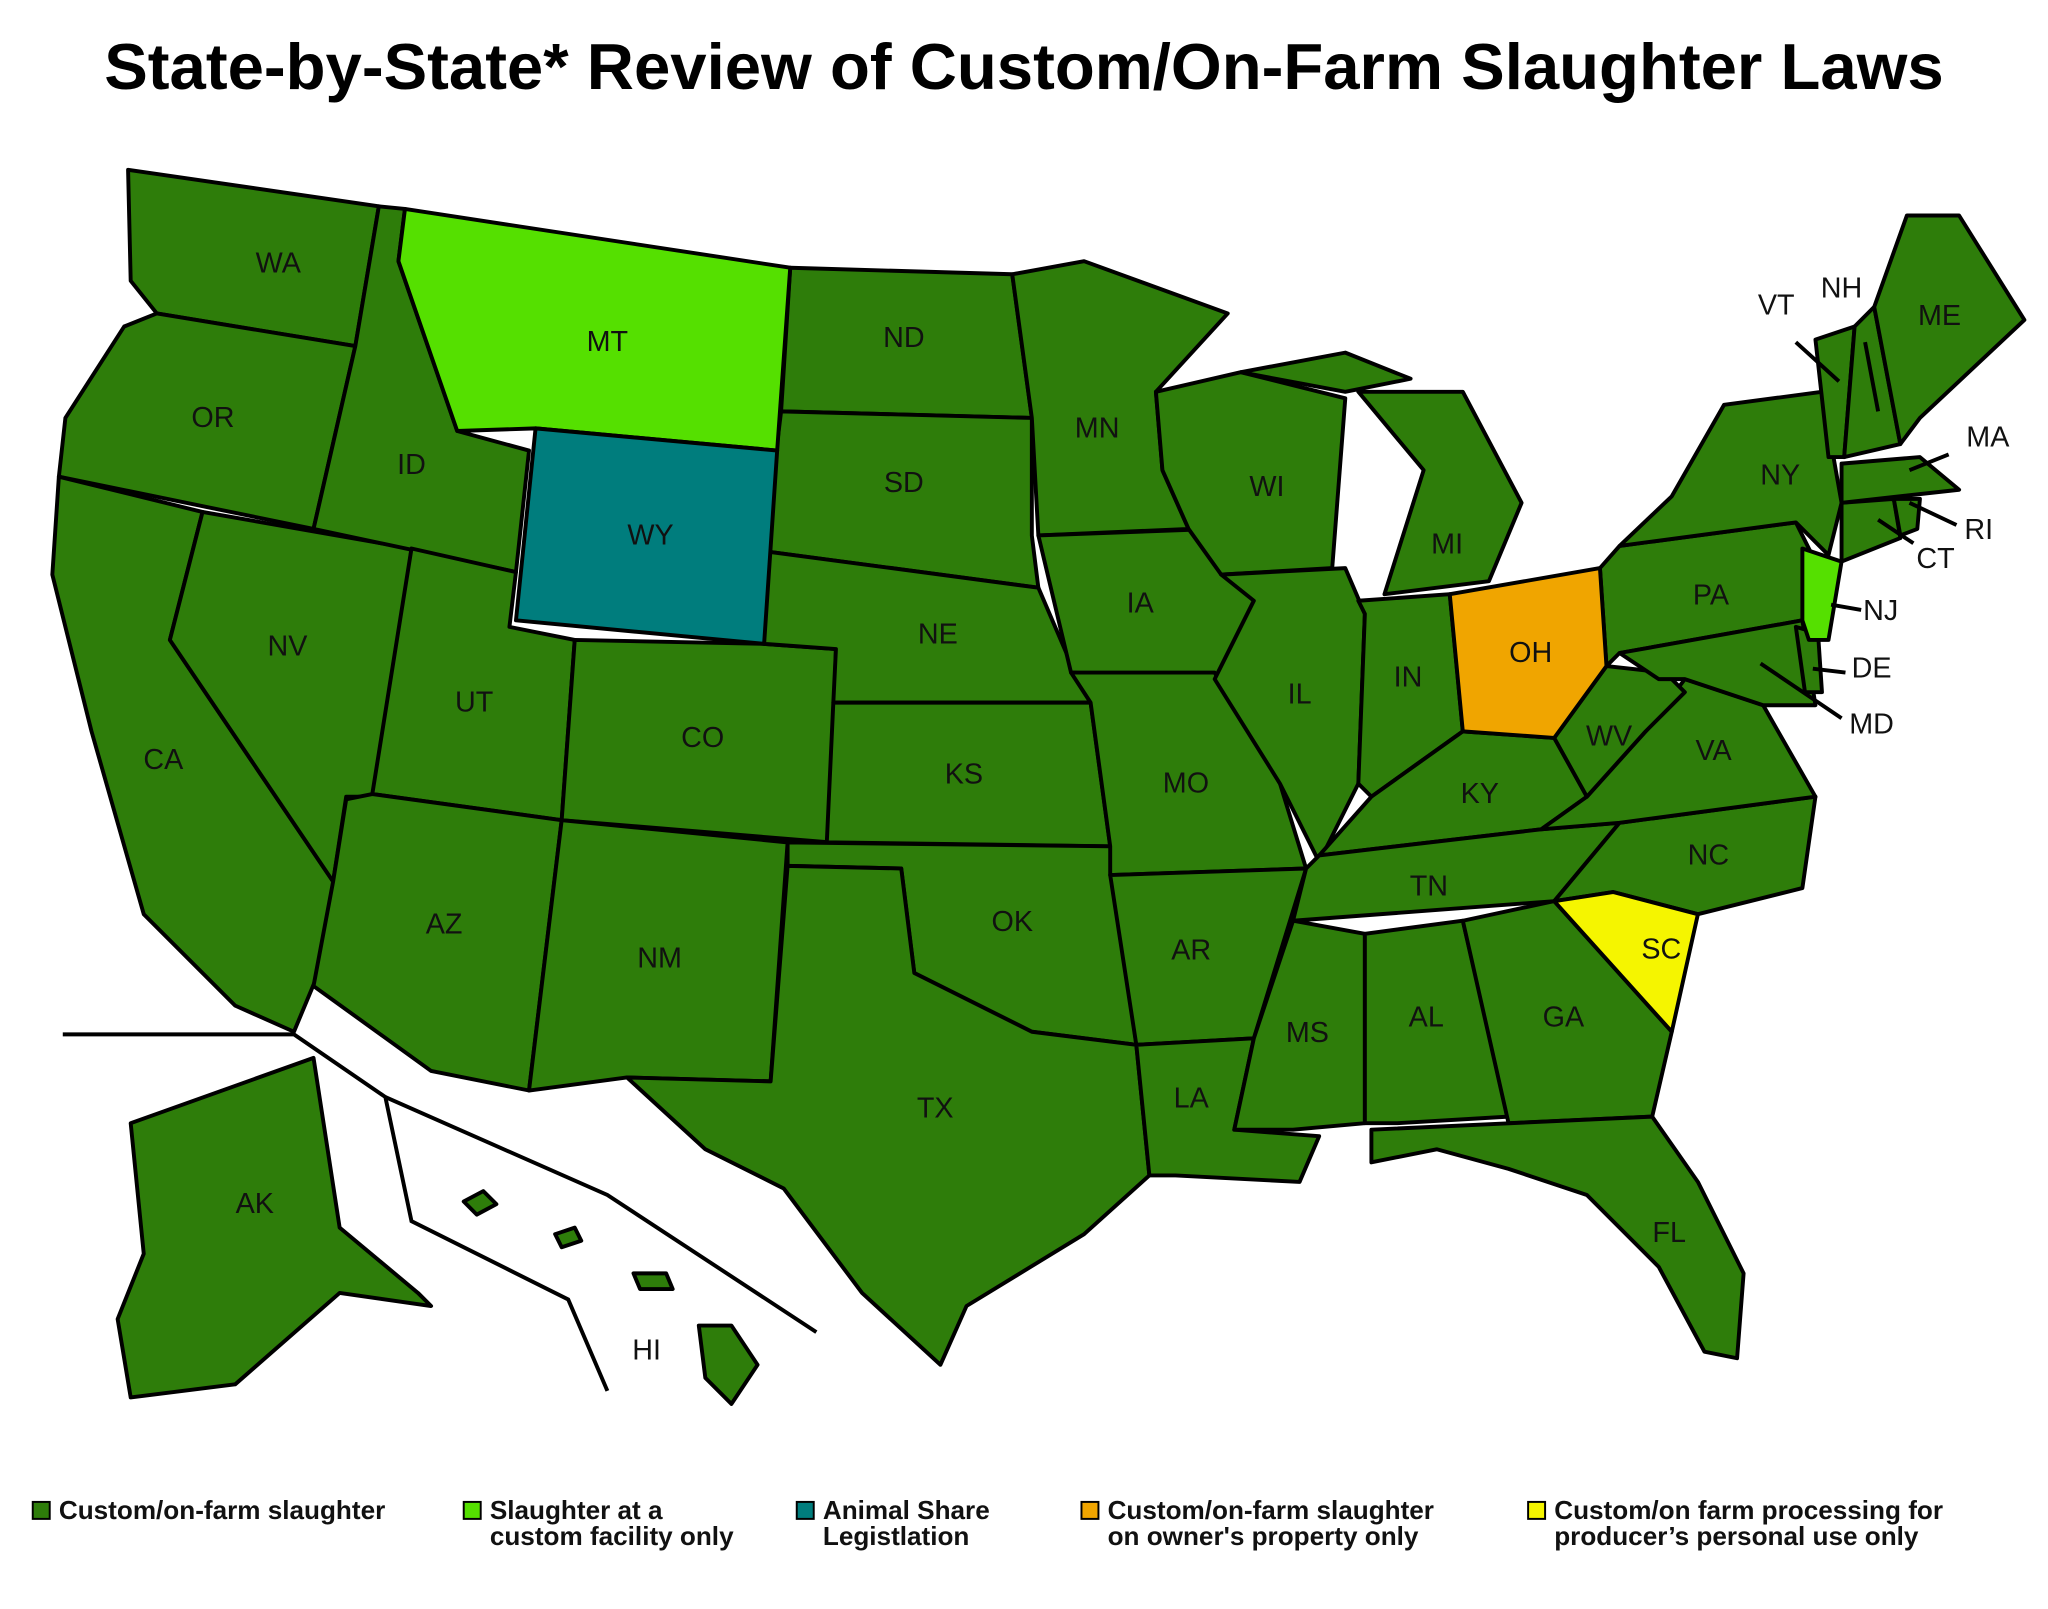  I want to click on state-label: IL, so click(1300, 695).